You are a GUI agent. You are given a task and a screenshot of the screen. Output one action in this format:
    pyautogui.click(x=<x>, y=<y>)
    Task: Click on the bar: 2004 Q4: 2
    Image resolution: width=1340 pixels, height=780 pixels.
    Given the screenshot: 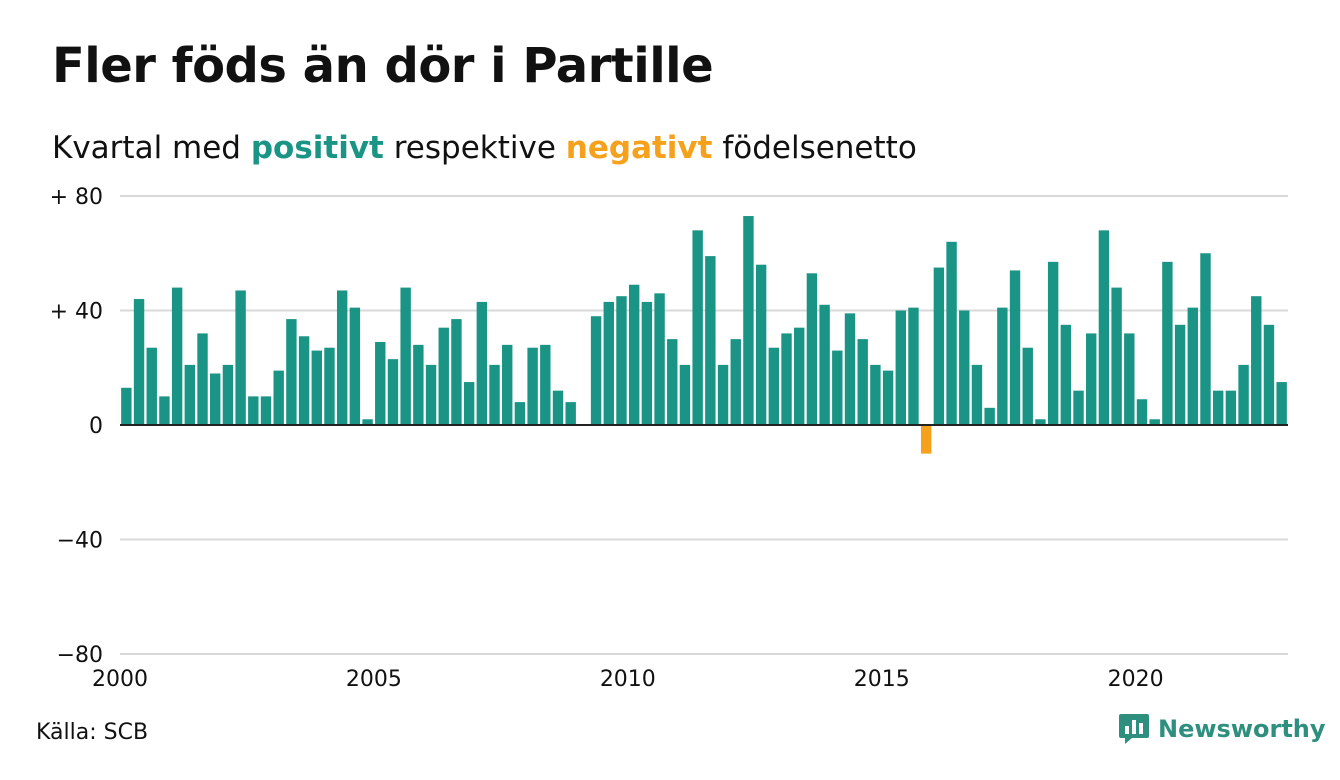 What is the action you would take?
    pyautogui.click(x=367, y=422)
    